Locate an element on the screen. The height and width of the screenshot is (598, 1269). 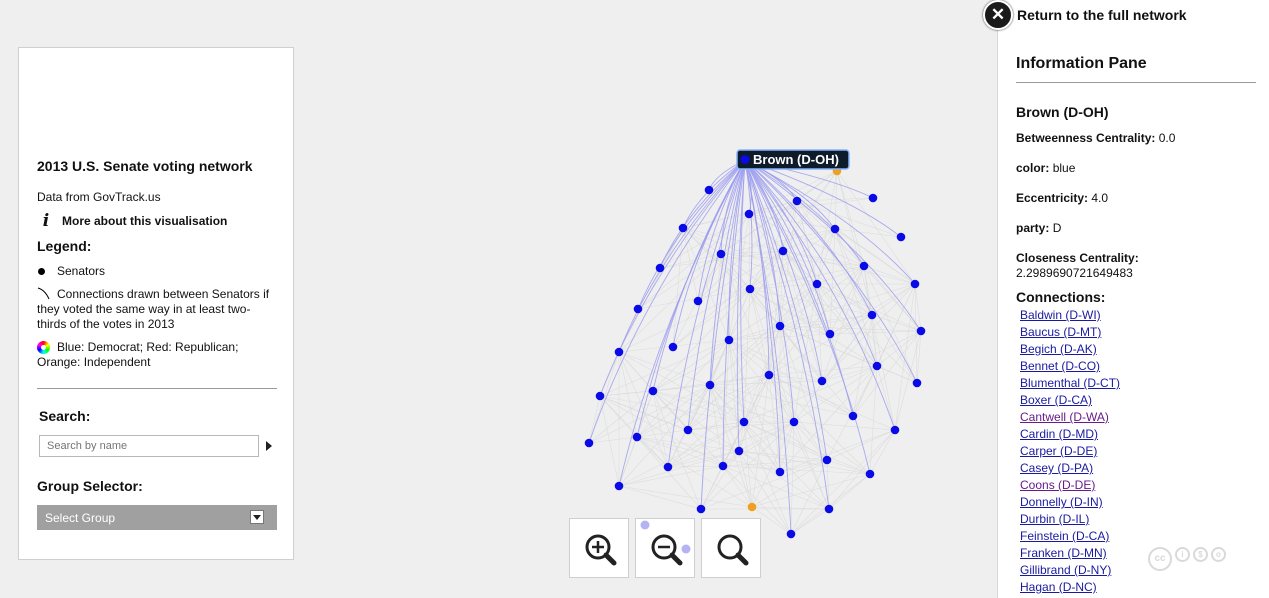
connection-link: Coons (D-DE) is located at coordinates (1058, 485).